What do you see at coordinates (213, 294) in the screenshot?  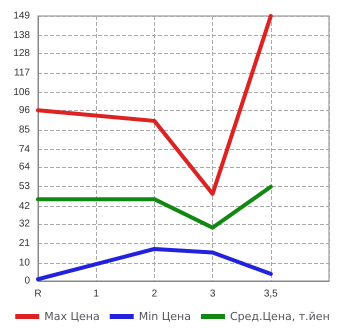 I see `x-tick-label: 3` at bounding box center [213, 294].